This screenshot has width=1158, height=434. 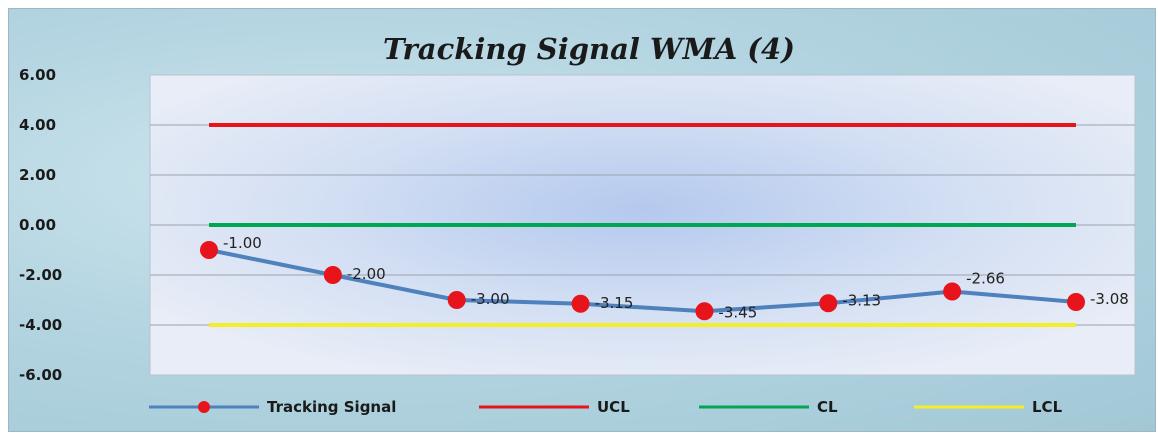 I want to click on y-tick-label: 0.00, so click(x=37, y=225).